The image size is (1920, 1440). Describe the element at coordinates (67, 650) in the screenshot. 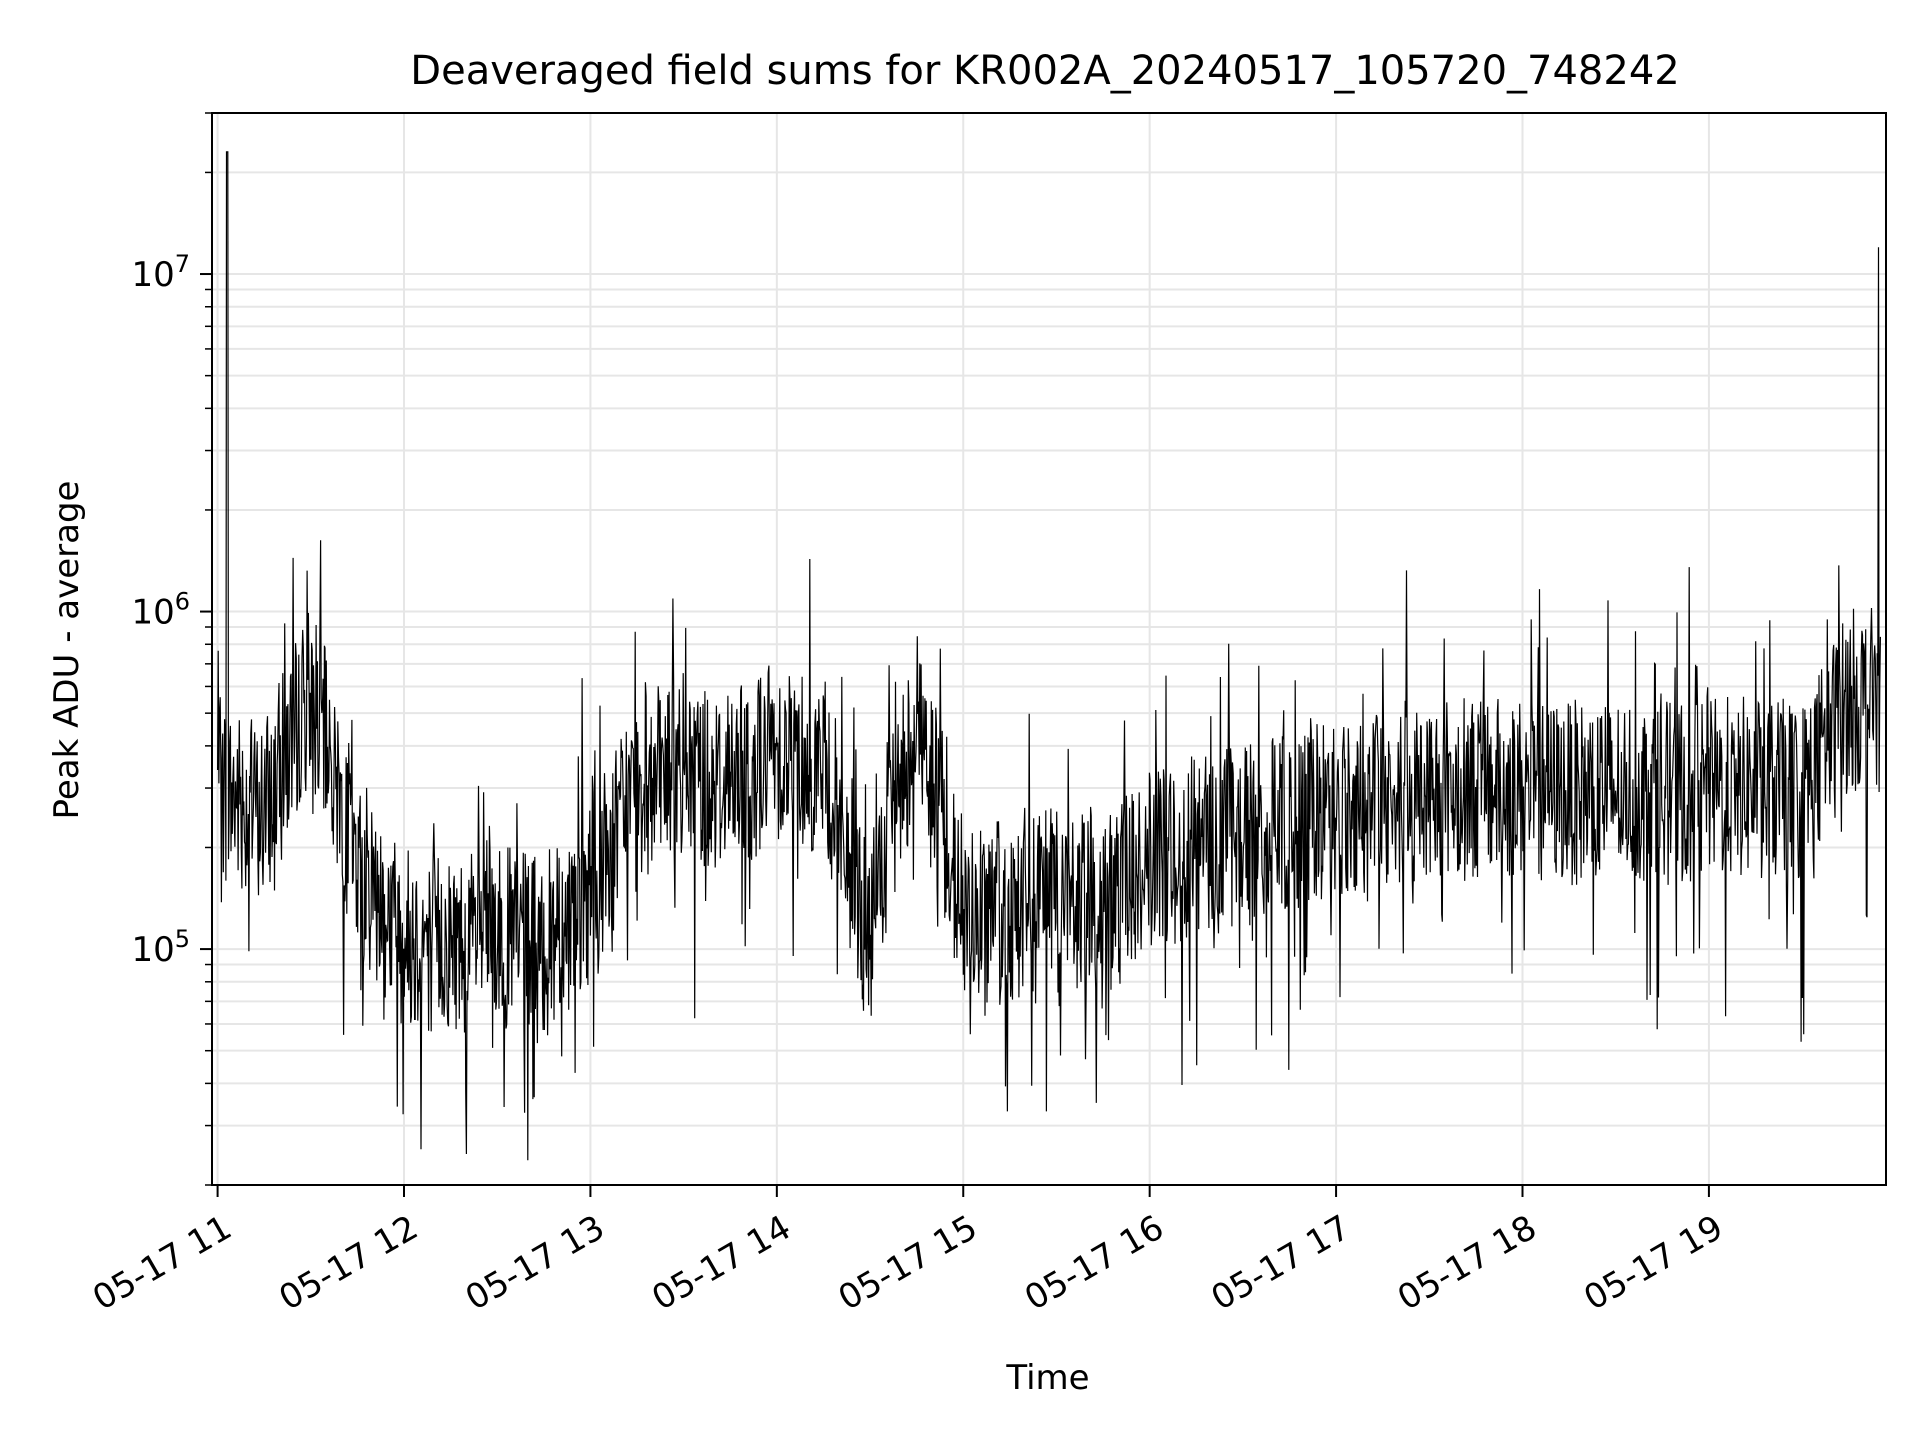

I see `y-axis-label: Peak ADU - average` at that location.